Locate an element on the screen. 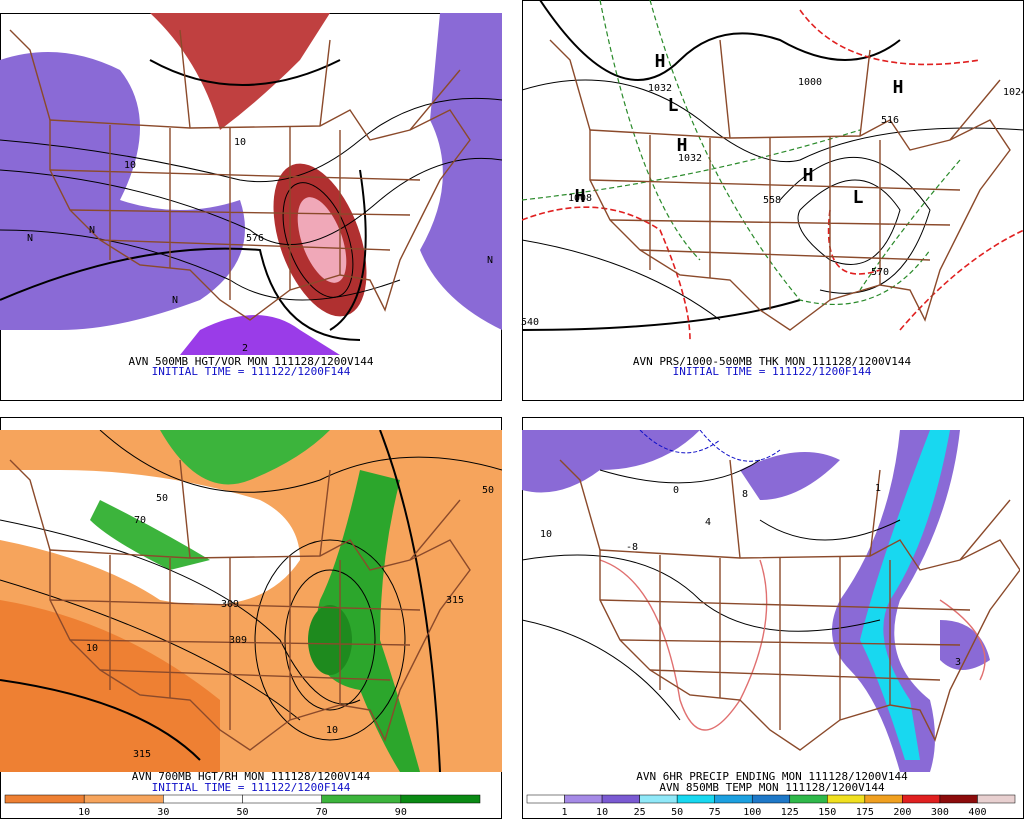 The image size is (1024, 819). map-label: 1000 is located at coordinates (810, 82).